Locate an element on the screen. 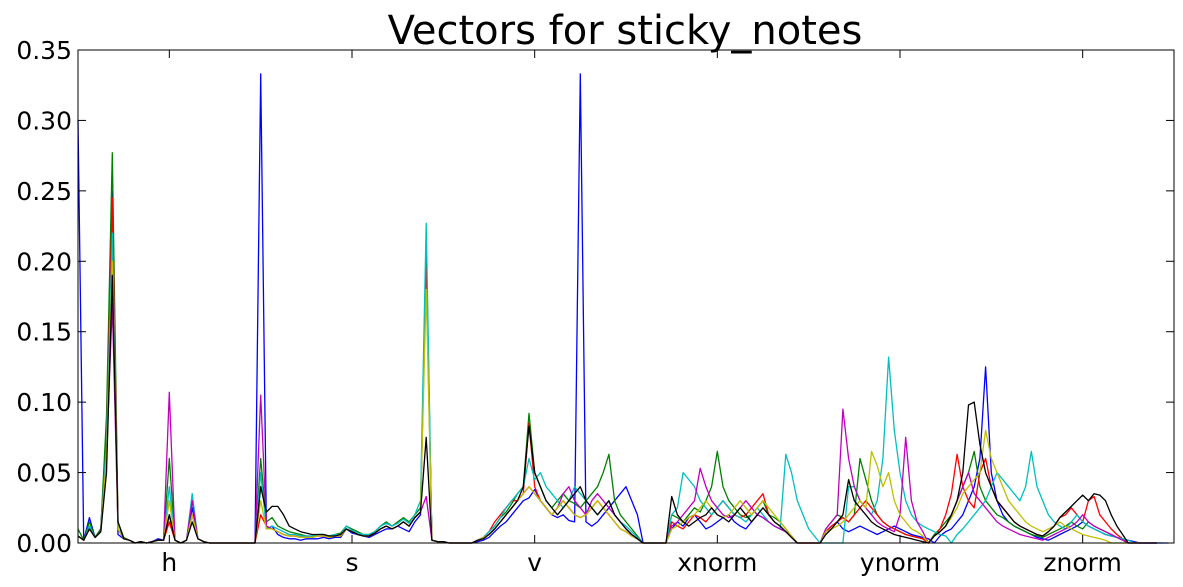  y-tick-label-3: 0.15 is located at coordinates (44, 332).